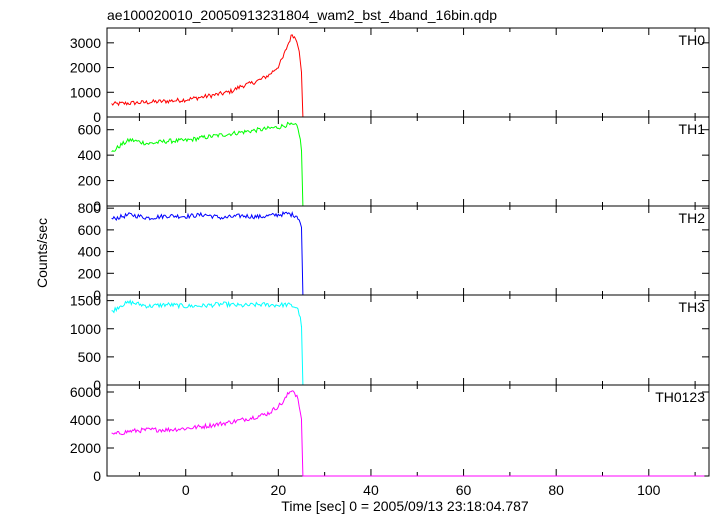 The height and width of the screenshot is (516, 717). What do you see at coordinates (85, 392) in the screenshot?
I see `y-tick-label: 6000` at bounding box center [85, 392].